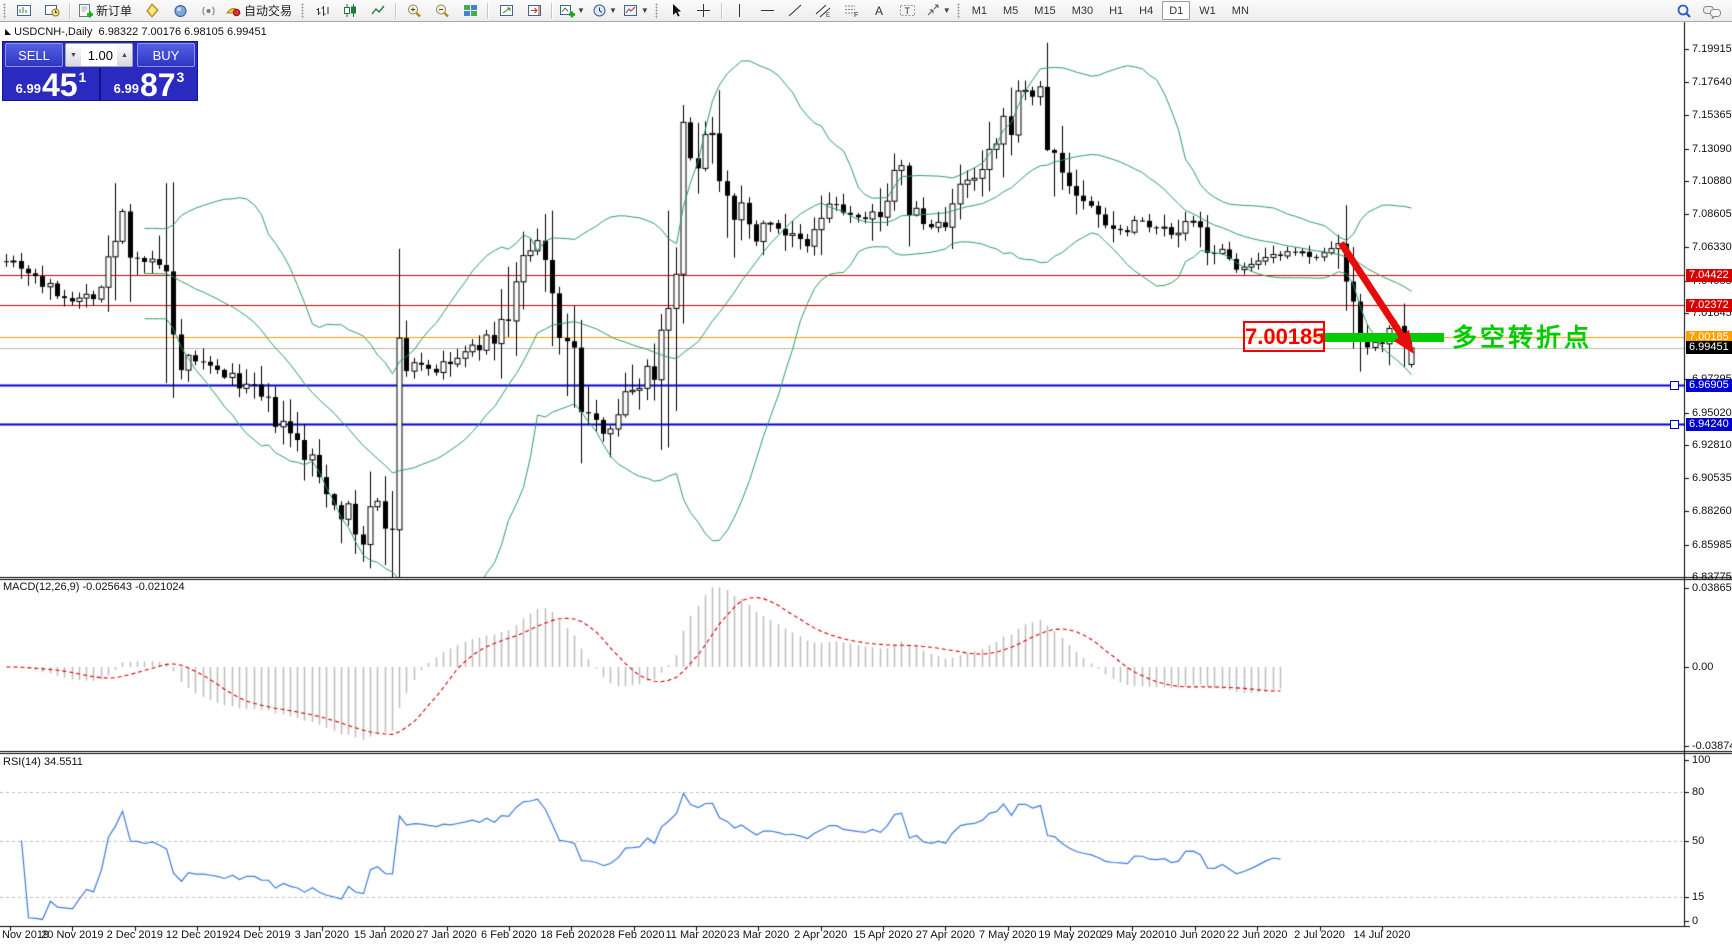 The height and width of the screenshot is (946, 1732). What do you see at coordinates (945, 935) in the screenshot?
I see `date-axis-label: 27 Apr 2020` at bounding box center [945, 935].